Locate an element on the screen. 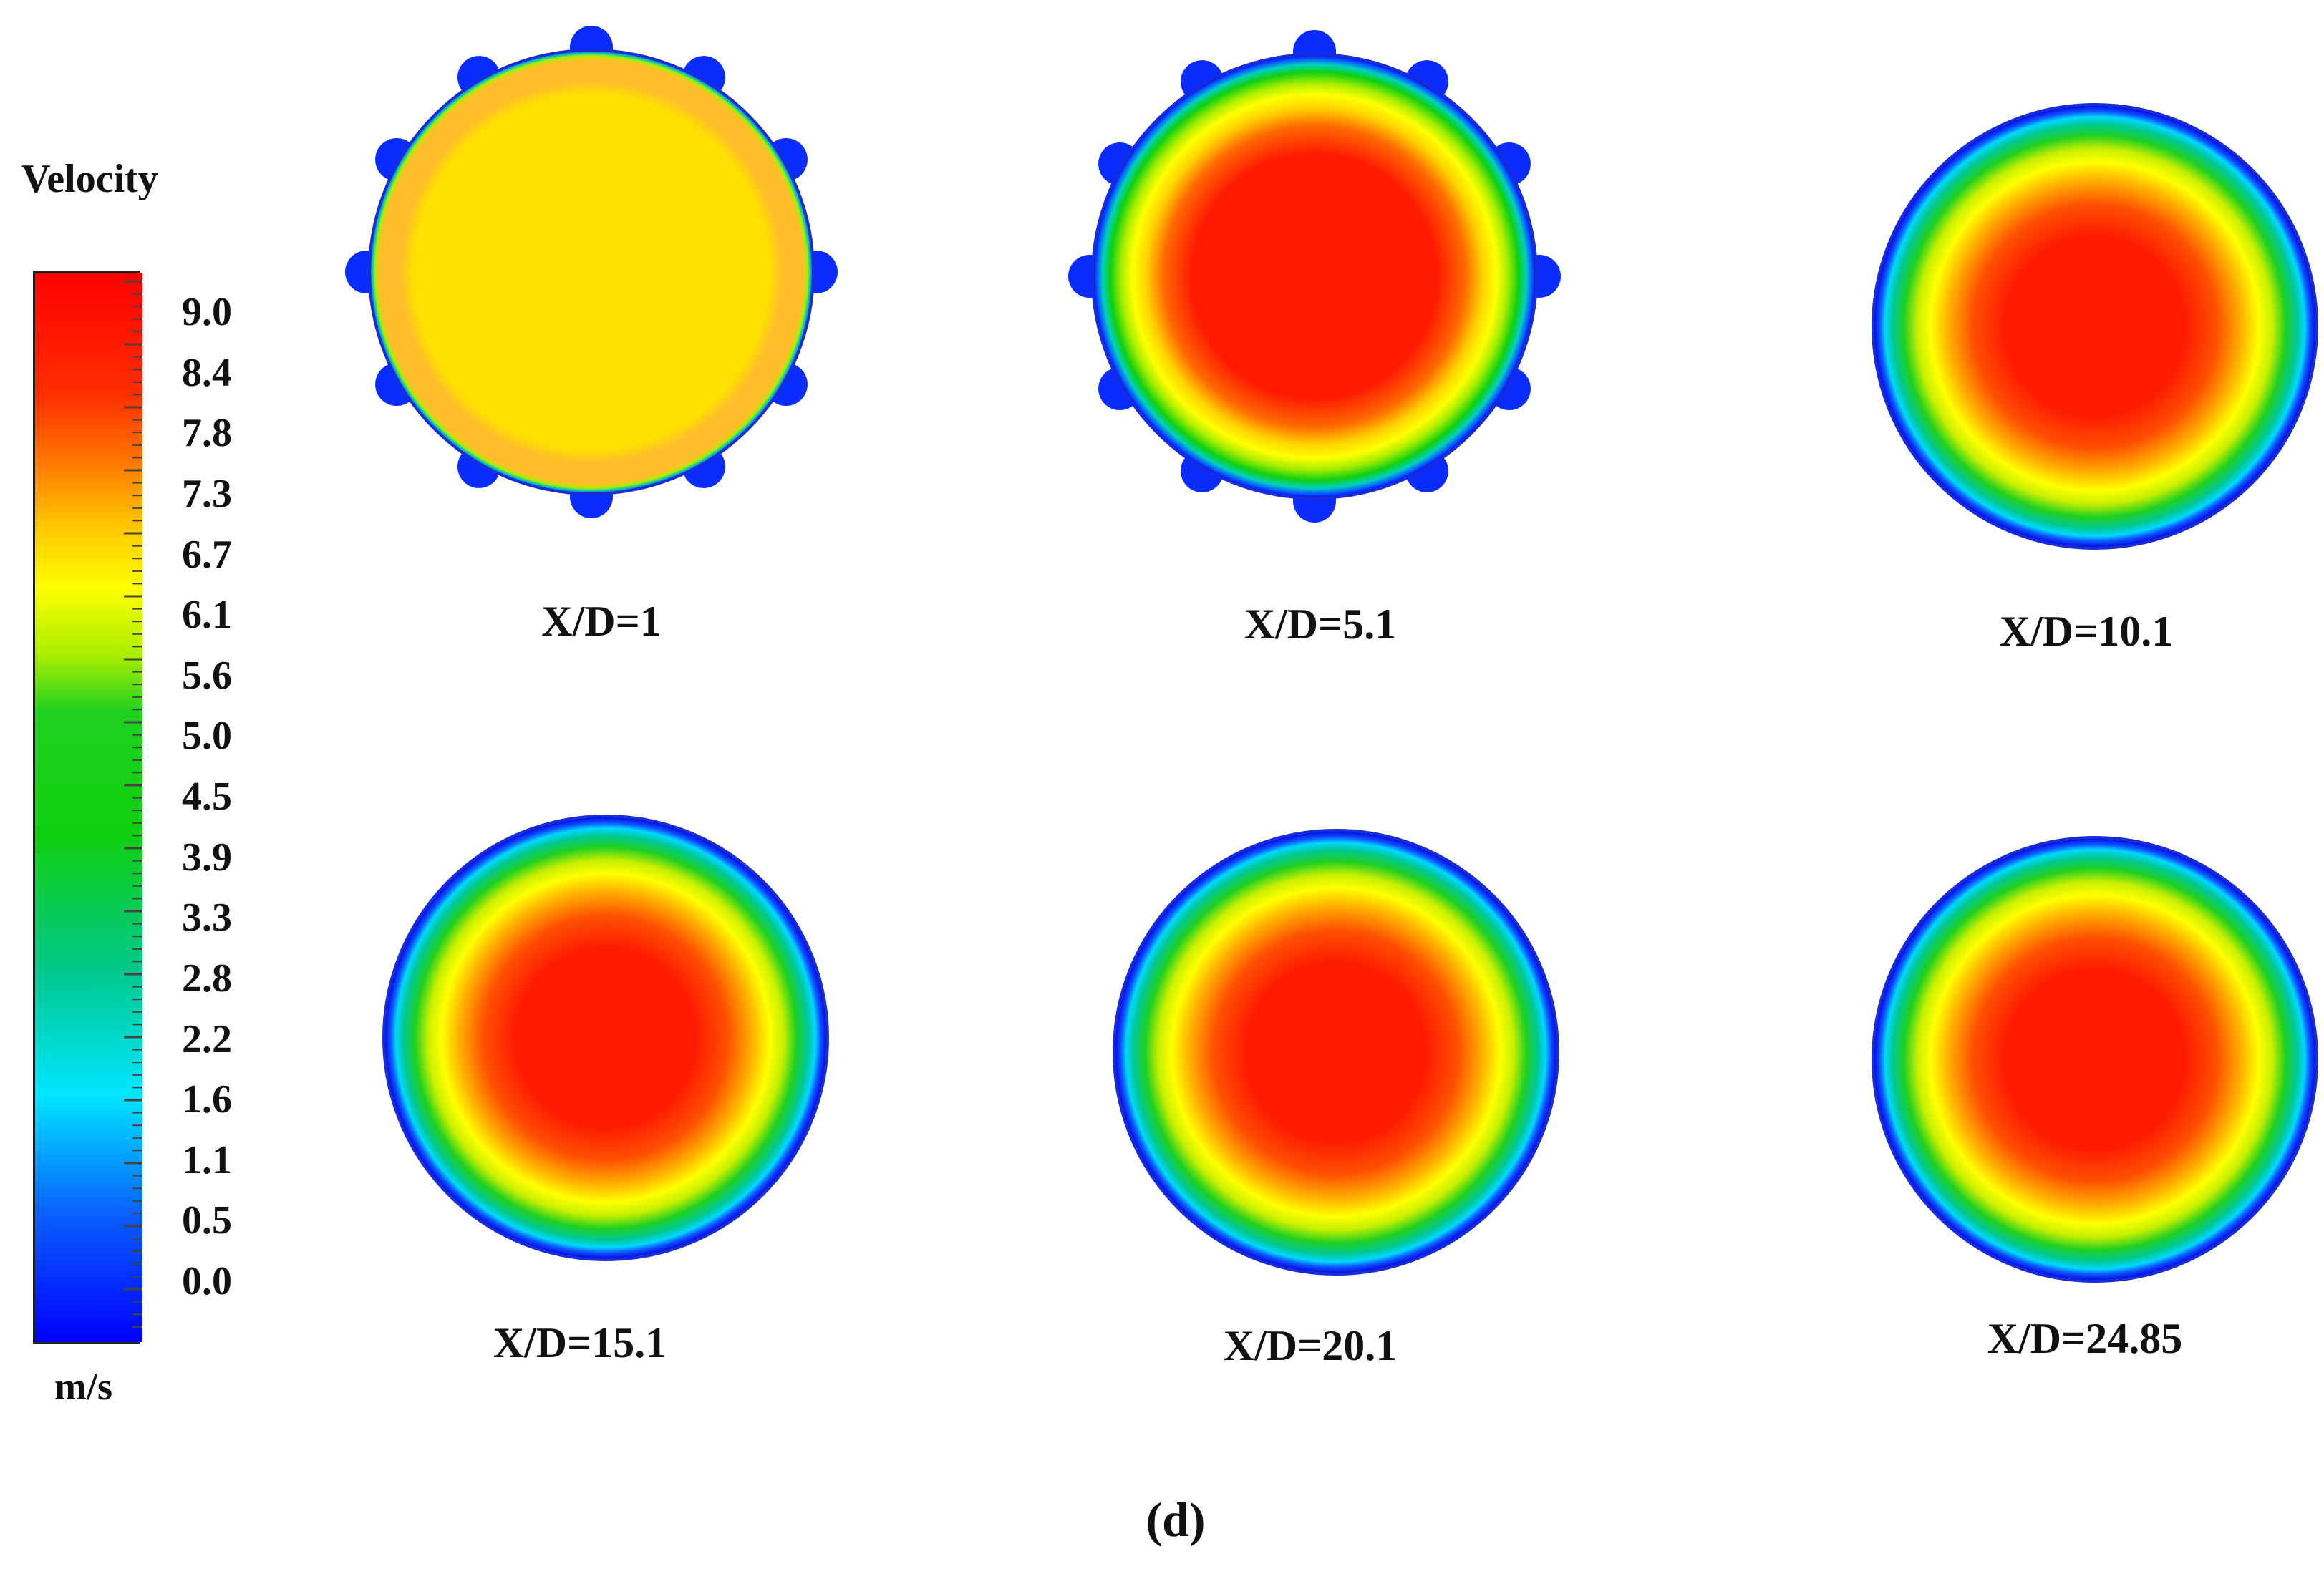 Image resolution: width=2324 pixels, height=1574 pixels. colorbar-tick-label: 2.2 is located at coordinates (207, 1039).